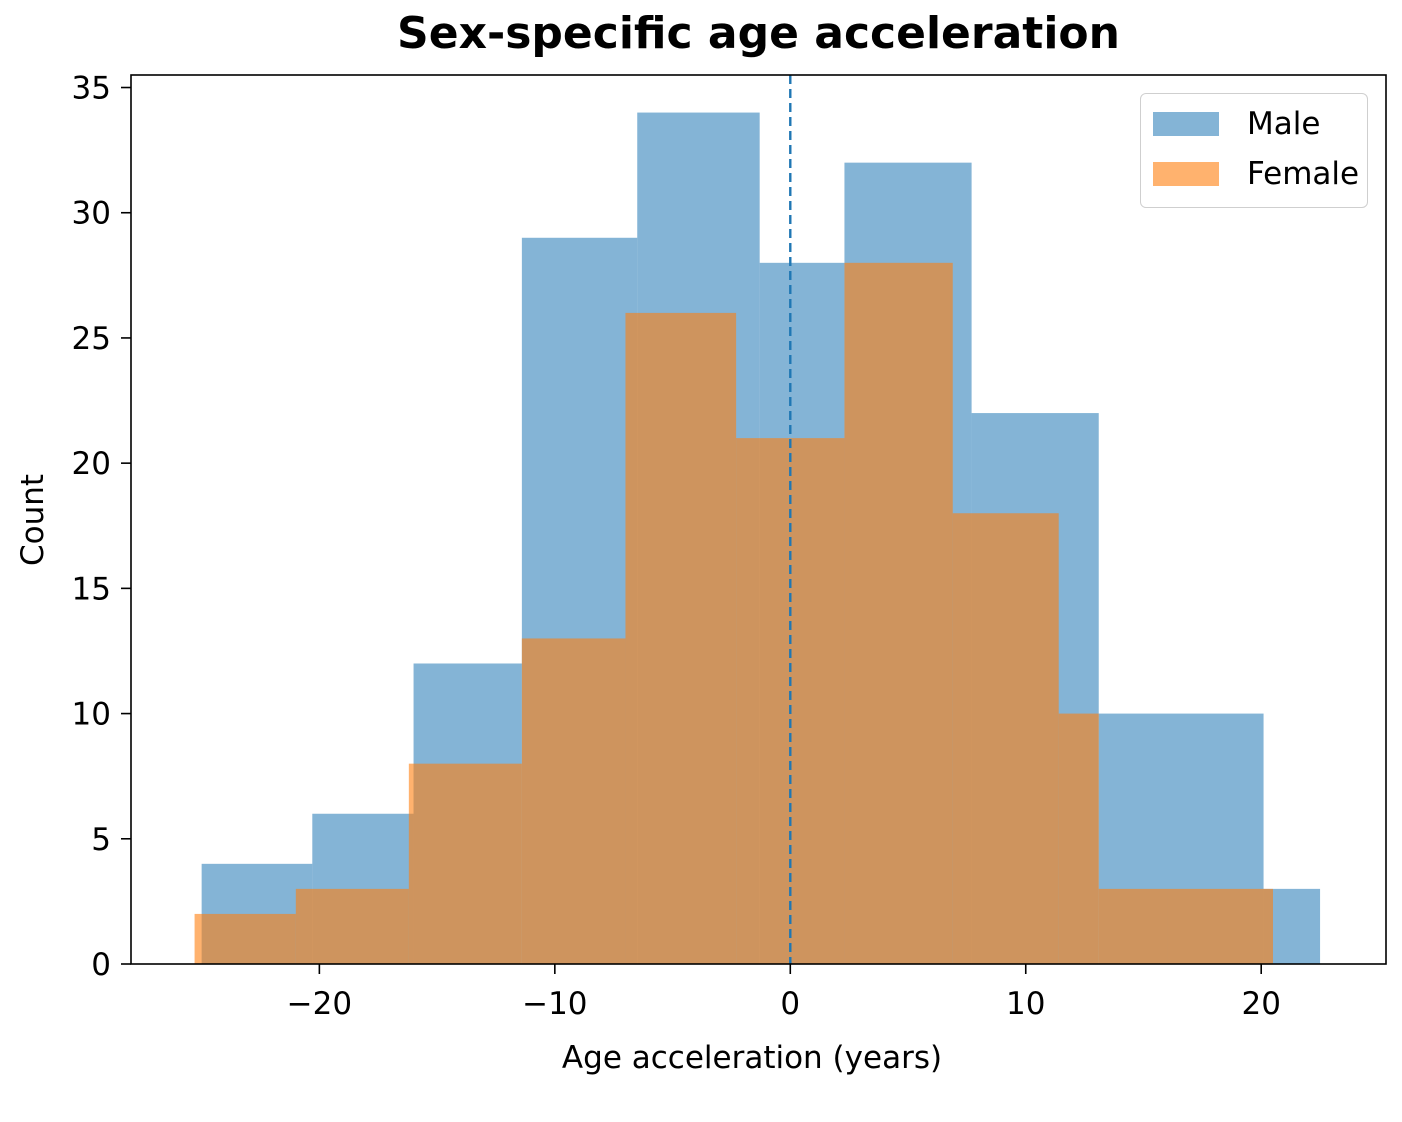  What do you see at coordinates (91, 589) in the screenshot?
I see `y-tick-label: 15` at bounding box center [91, 589].